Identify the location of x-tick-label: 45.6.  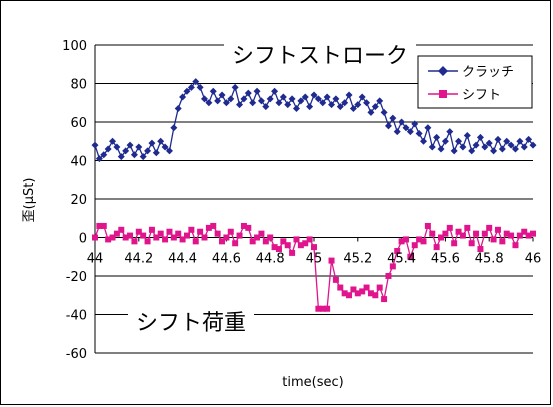
(445, 259).